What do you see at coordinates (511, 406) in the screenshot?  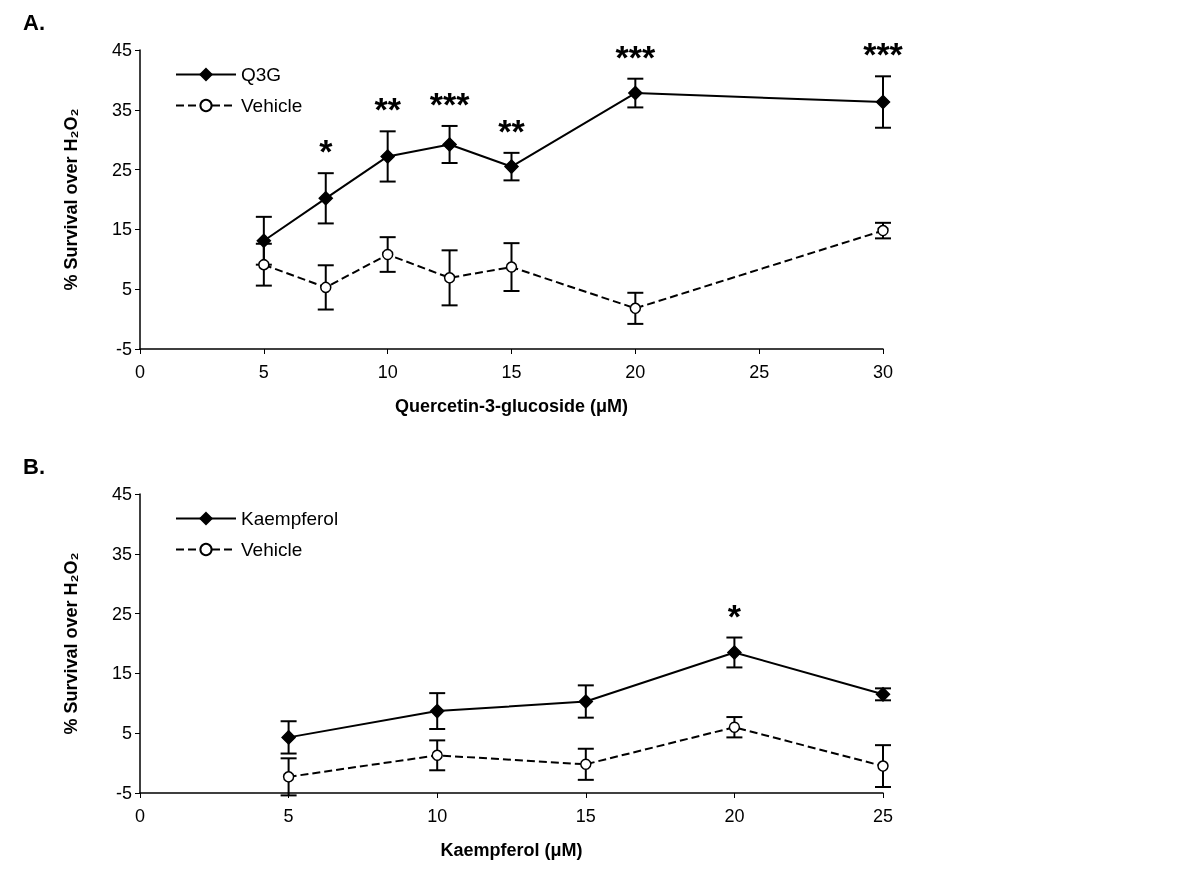 I see `x-axis-title: Quercetin-3-glucoside (μM)` at bounding box center [511, 406].